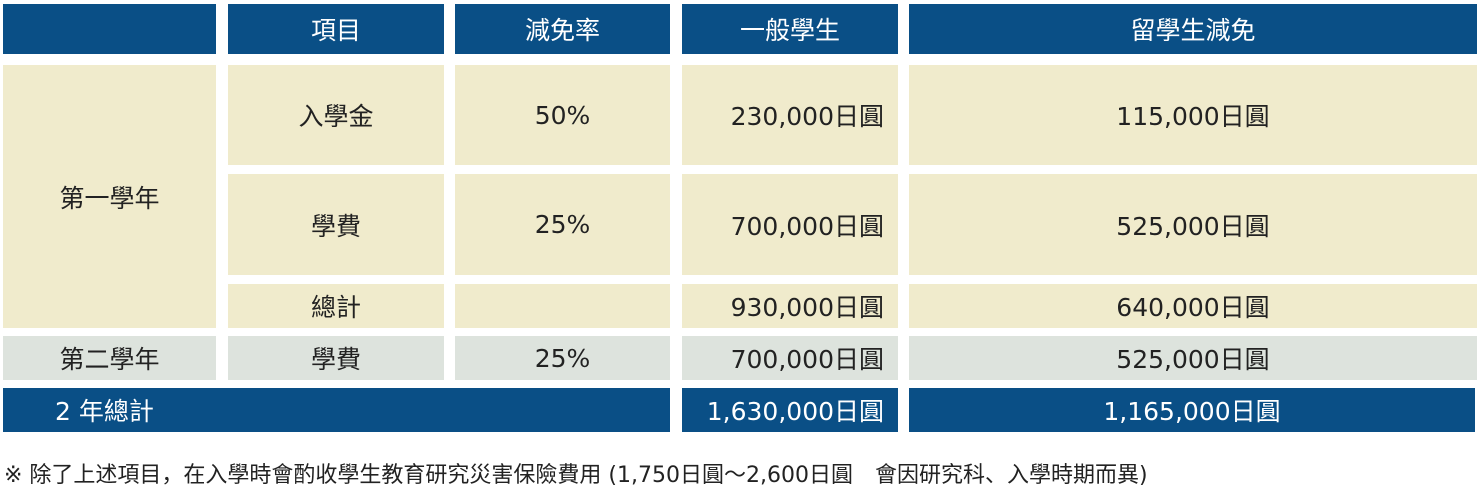 Image resolution: width=1479 pixels, height=497 pixels. What do you see at coordinates (1193, 306) in the screenshot?
I see `year1-row3-intl: 640,000日圓` at bounding box center [1193, 306].